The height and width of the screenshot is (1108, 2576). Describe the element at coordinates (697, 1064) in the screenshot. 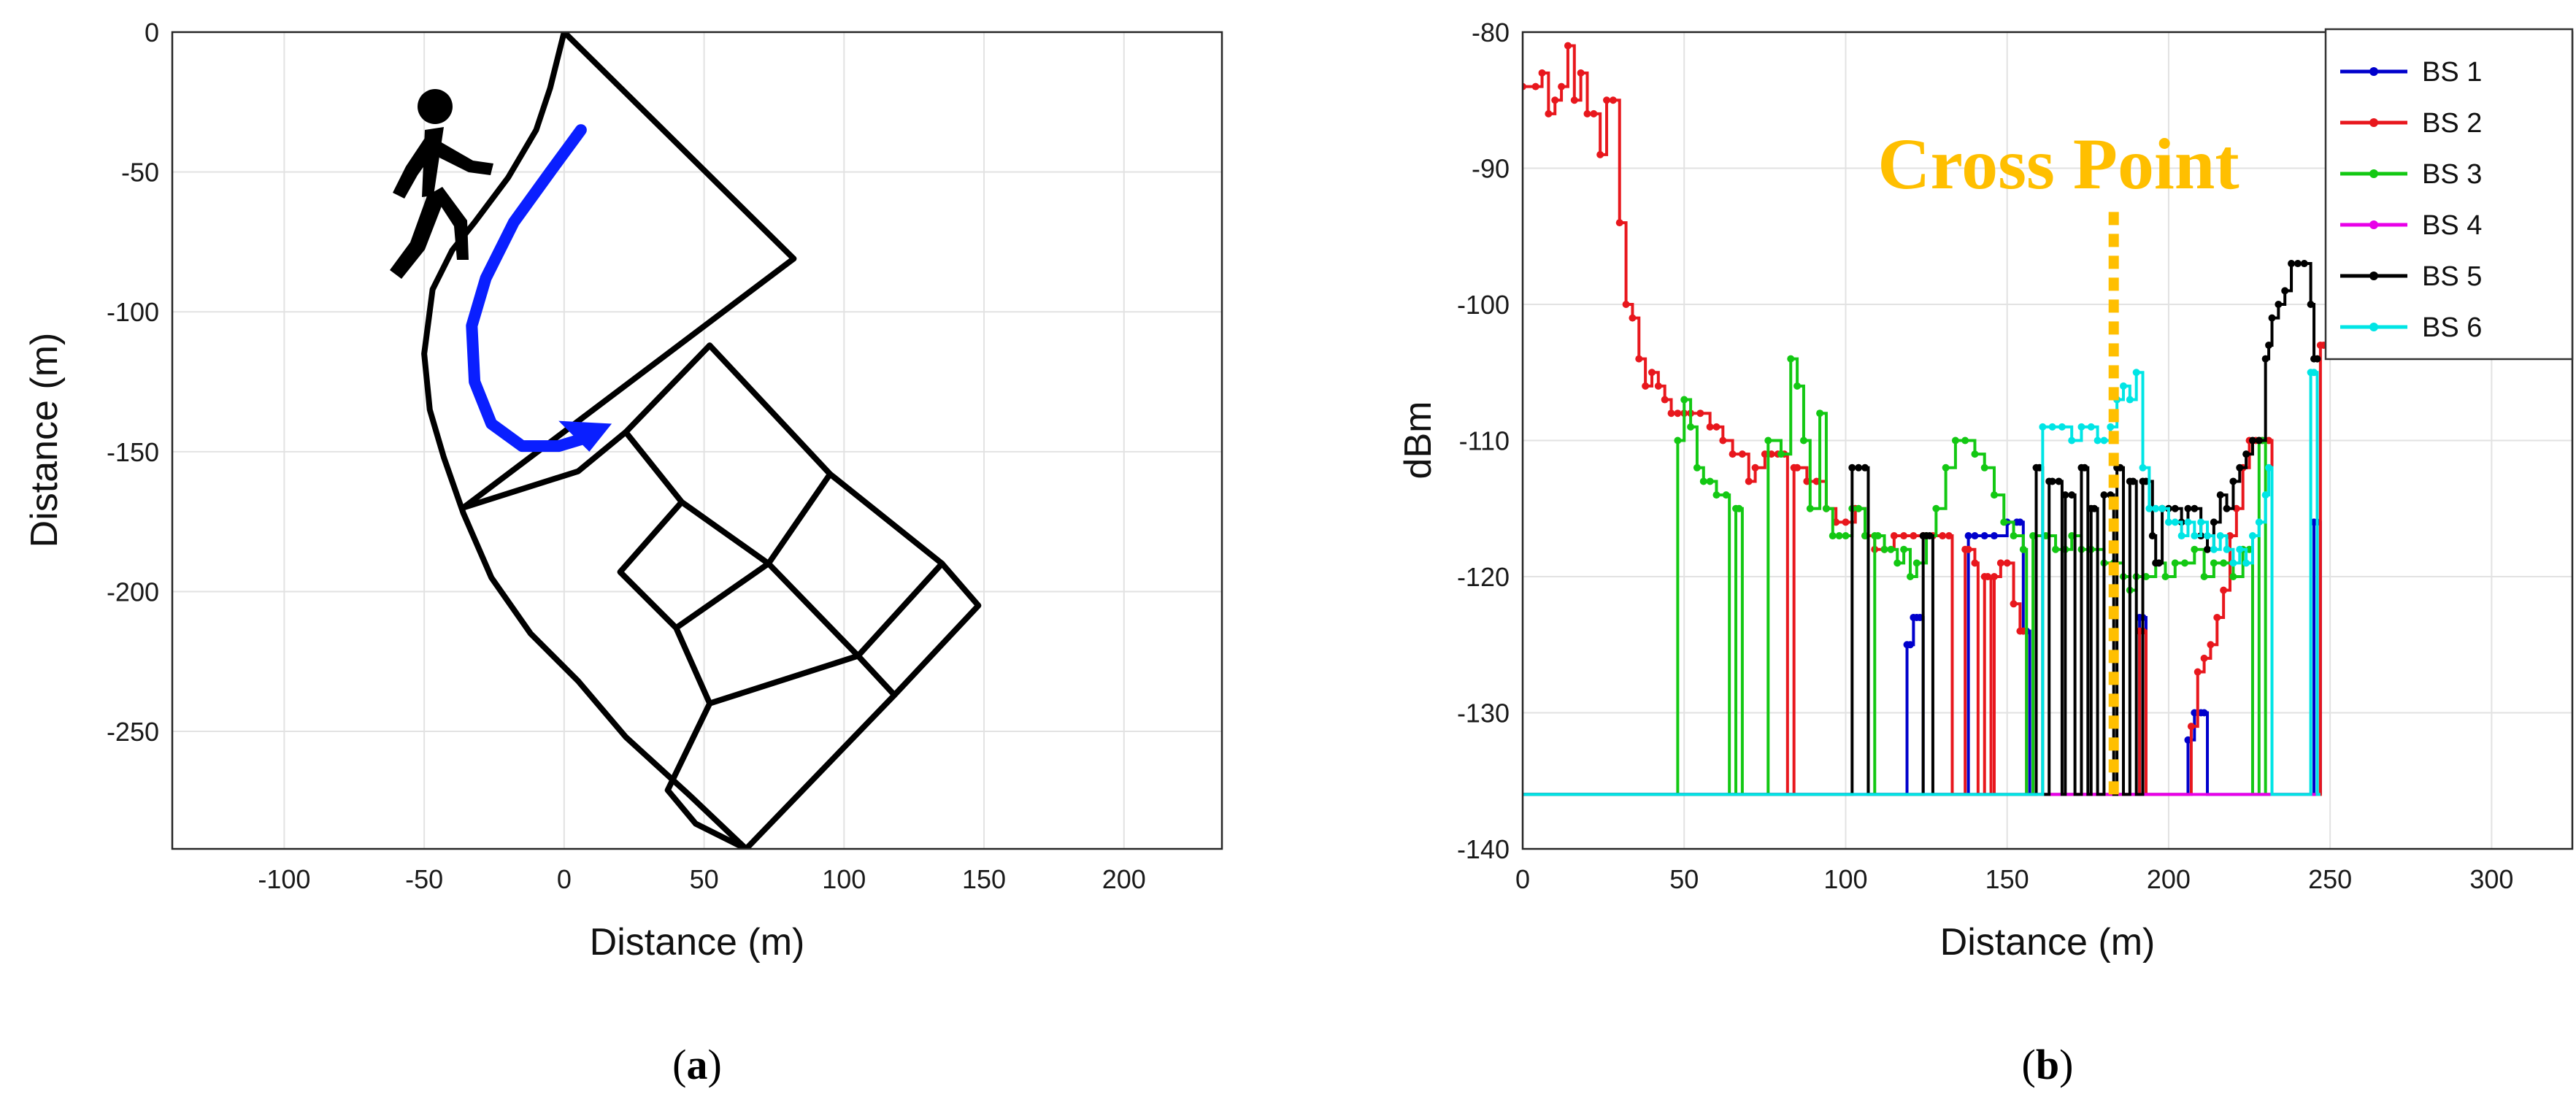

I see `caption-a-letter: a` at that location.